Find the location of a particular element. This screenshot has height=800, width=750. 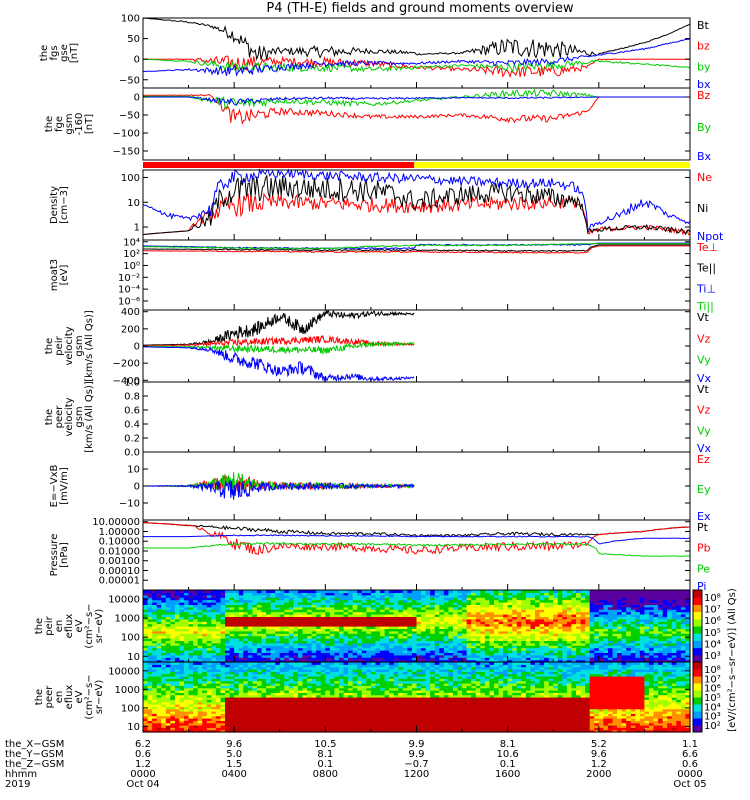

series-fgs_gse-Bt is located at coordinates (416, 39).